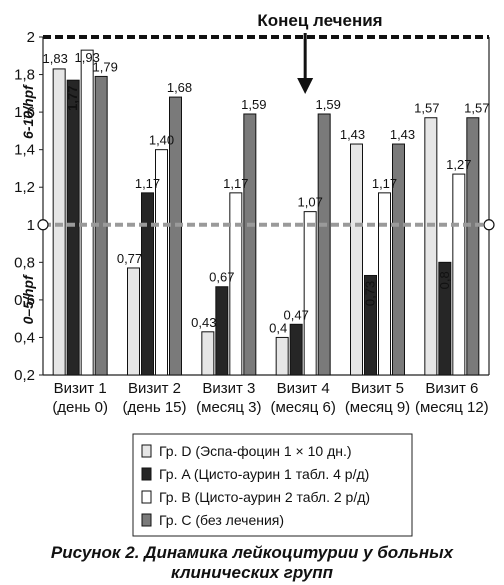  I want to click on x-tick-label: Визит 4, so click(303, 388).